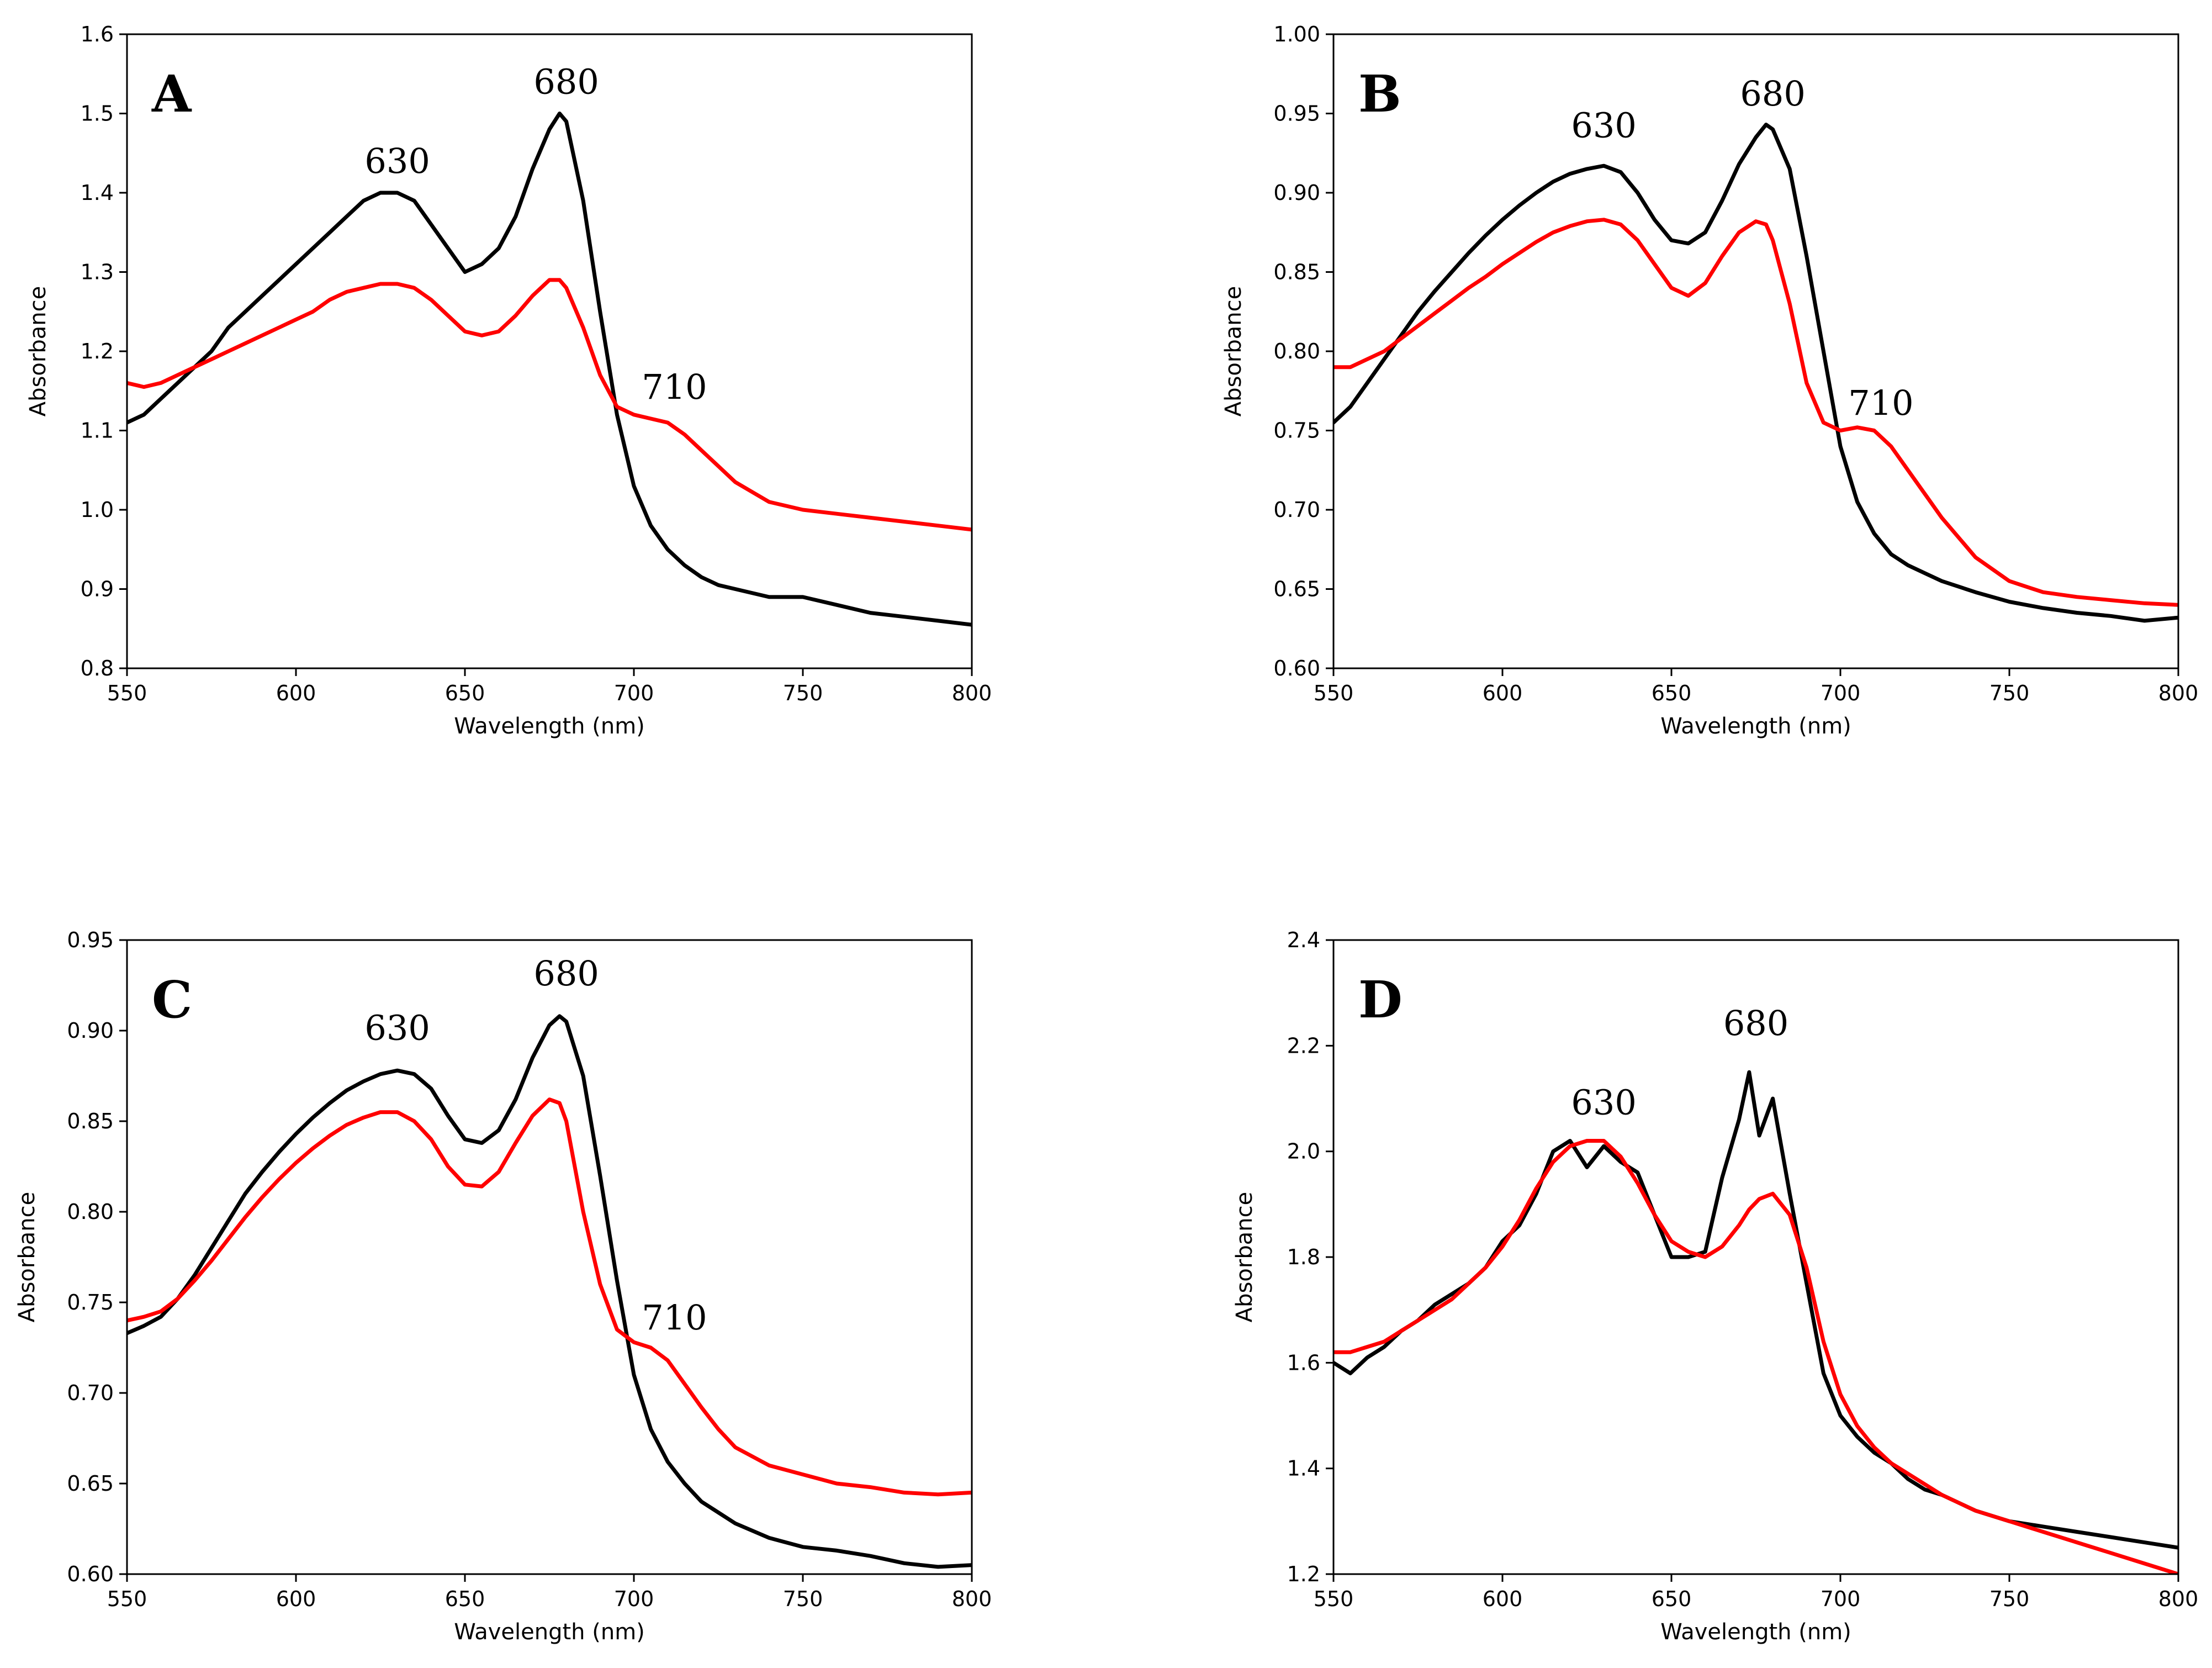 Image resolution: width=2212 pixels, height=1668 pixels. I want to click on panel-b-y-tick-label: 0.70, so click(1296, 510).